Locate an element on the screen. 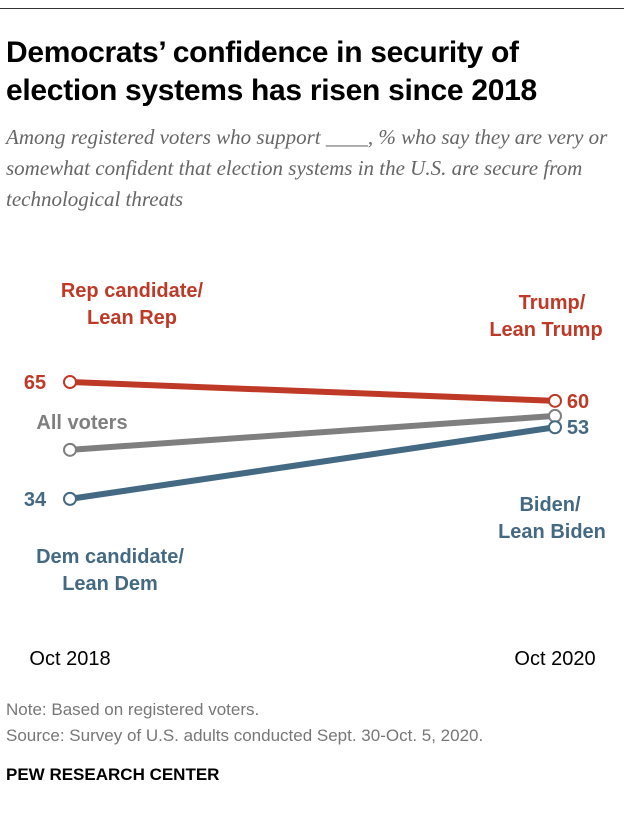  dem-start-label-1: Dem candidate/ is located at coordinates (110, 557).